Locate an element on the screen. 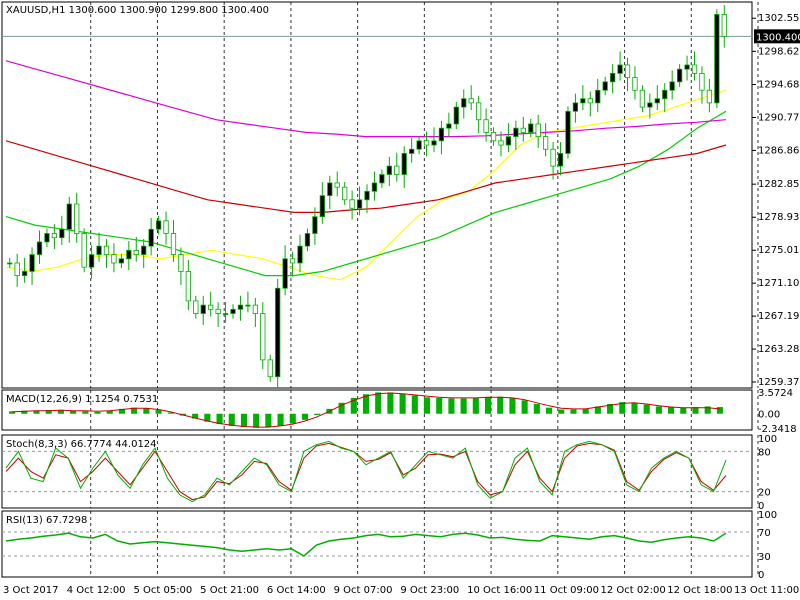 Image resolution: width=800 pixels, height=600 pixels. y-tick-label: 1267.195 is located at coordinates (779, 316).